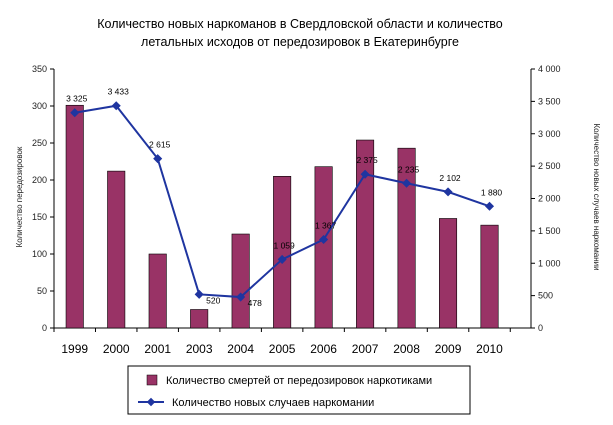 Image resolution: width=613 pixels, height=425 pixels. I want to click on x-tick-label: 2007, so click(365, 349).